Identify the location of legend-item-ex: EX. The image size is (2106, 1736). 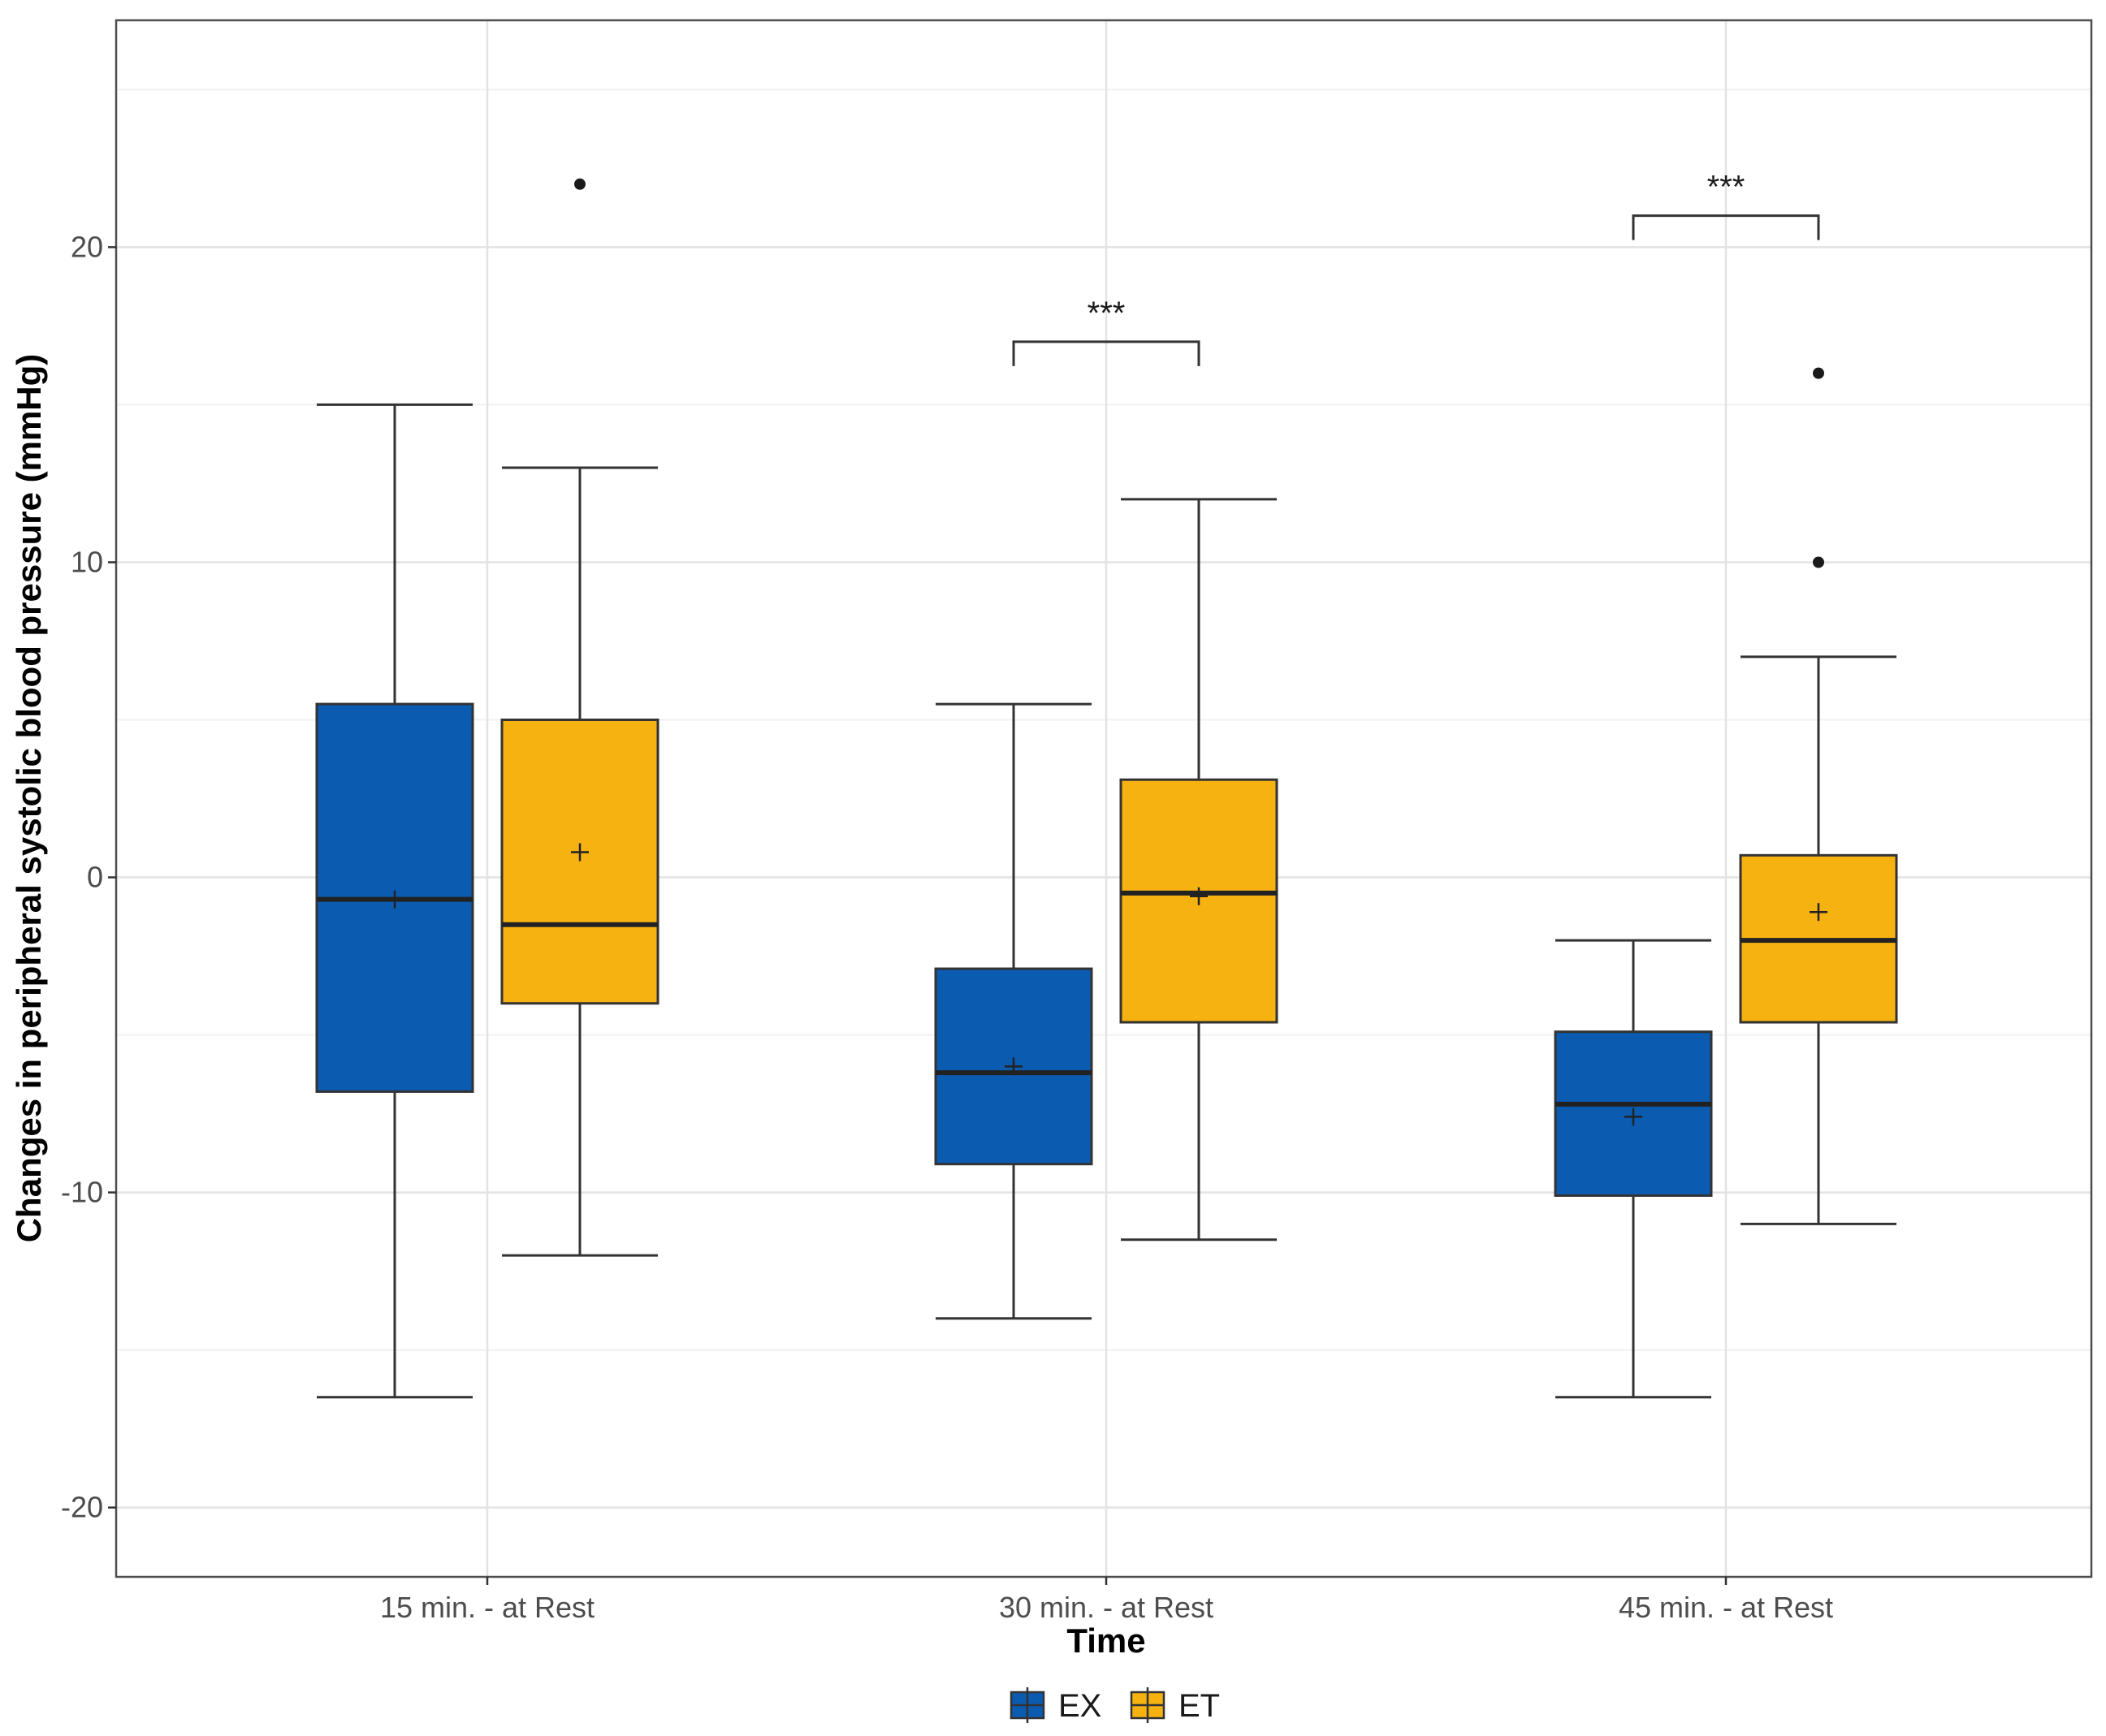
(1055, 1706).